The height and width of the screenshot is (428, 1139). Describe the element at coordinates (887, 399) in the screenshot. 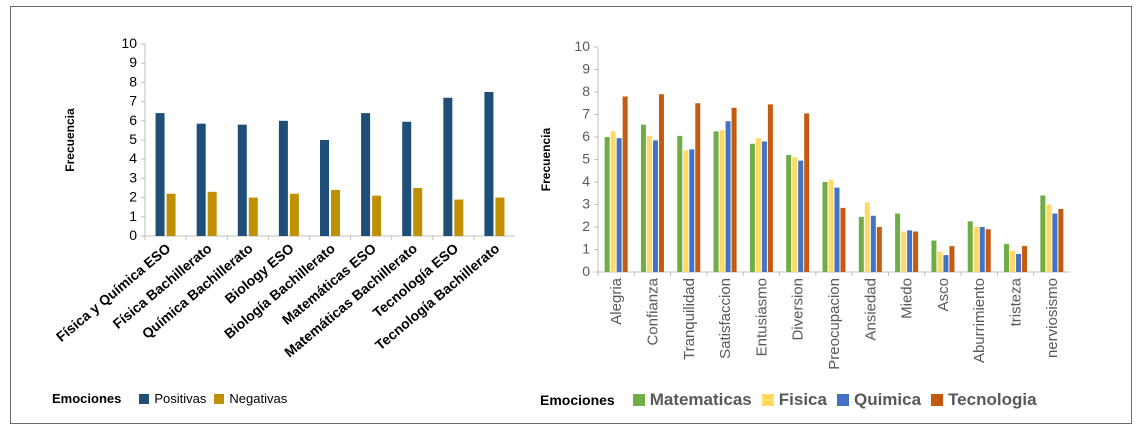

I see `legend-label: Quimica` at that location.